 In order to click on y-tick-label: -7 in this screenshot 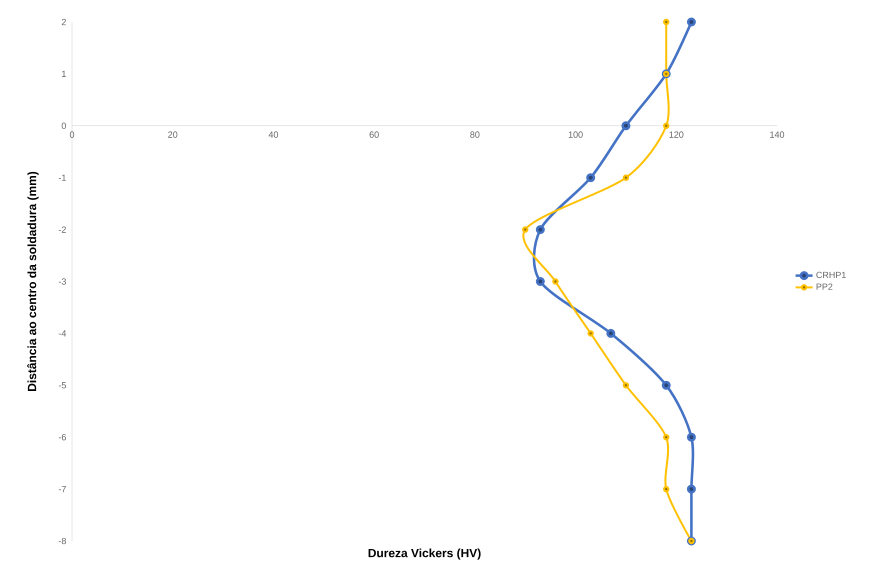, I will do `click(62, 489)`.